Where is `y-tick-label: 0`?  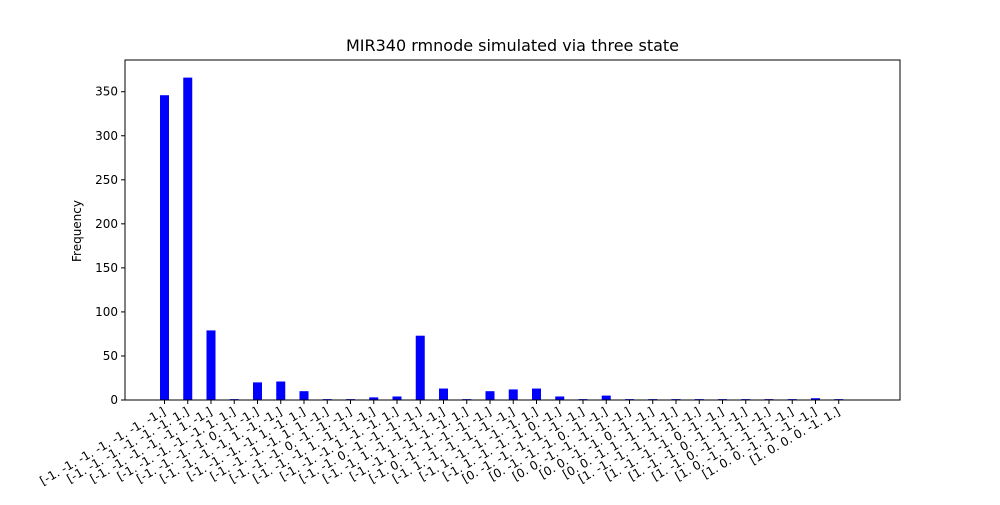 y-tick-label: 0 is located at coordinates (114, 400).